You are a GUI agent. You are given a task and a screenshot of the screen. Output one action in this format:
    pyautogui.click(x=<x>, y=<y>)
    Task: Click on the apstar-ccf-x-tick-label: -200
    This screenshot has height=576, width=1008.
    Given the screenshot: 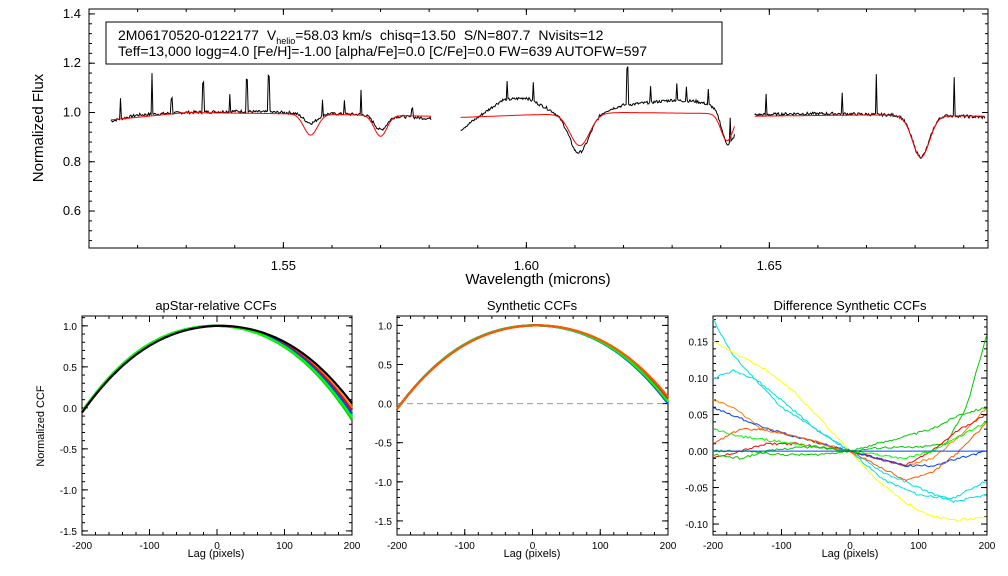 What is the action you would take?
    pyautogui.click(x=82, y=546)
    